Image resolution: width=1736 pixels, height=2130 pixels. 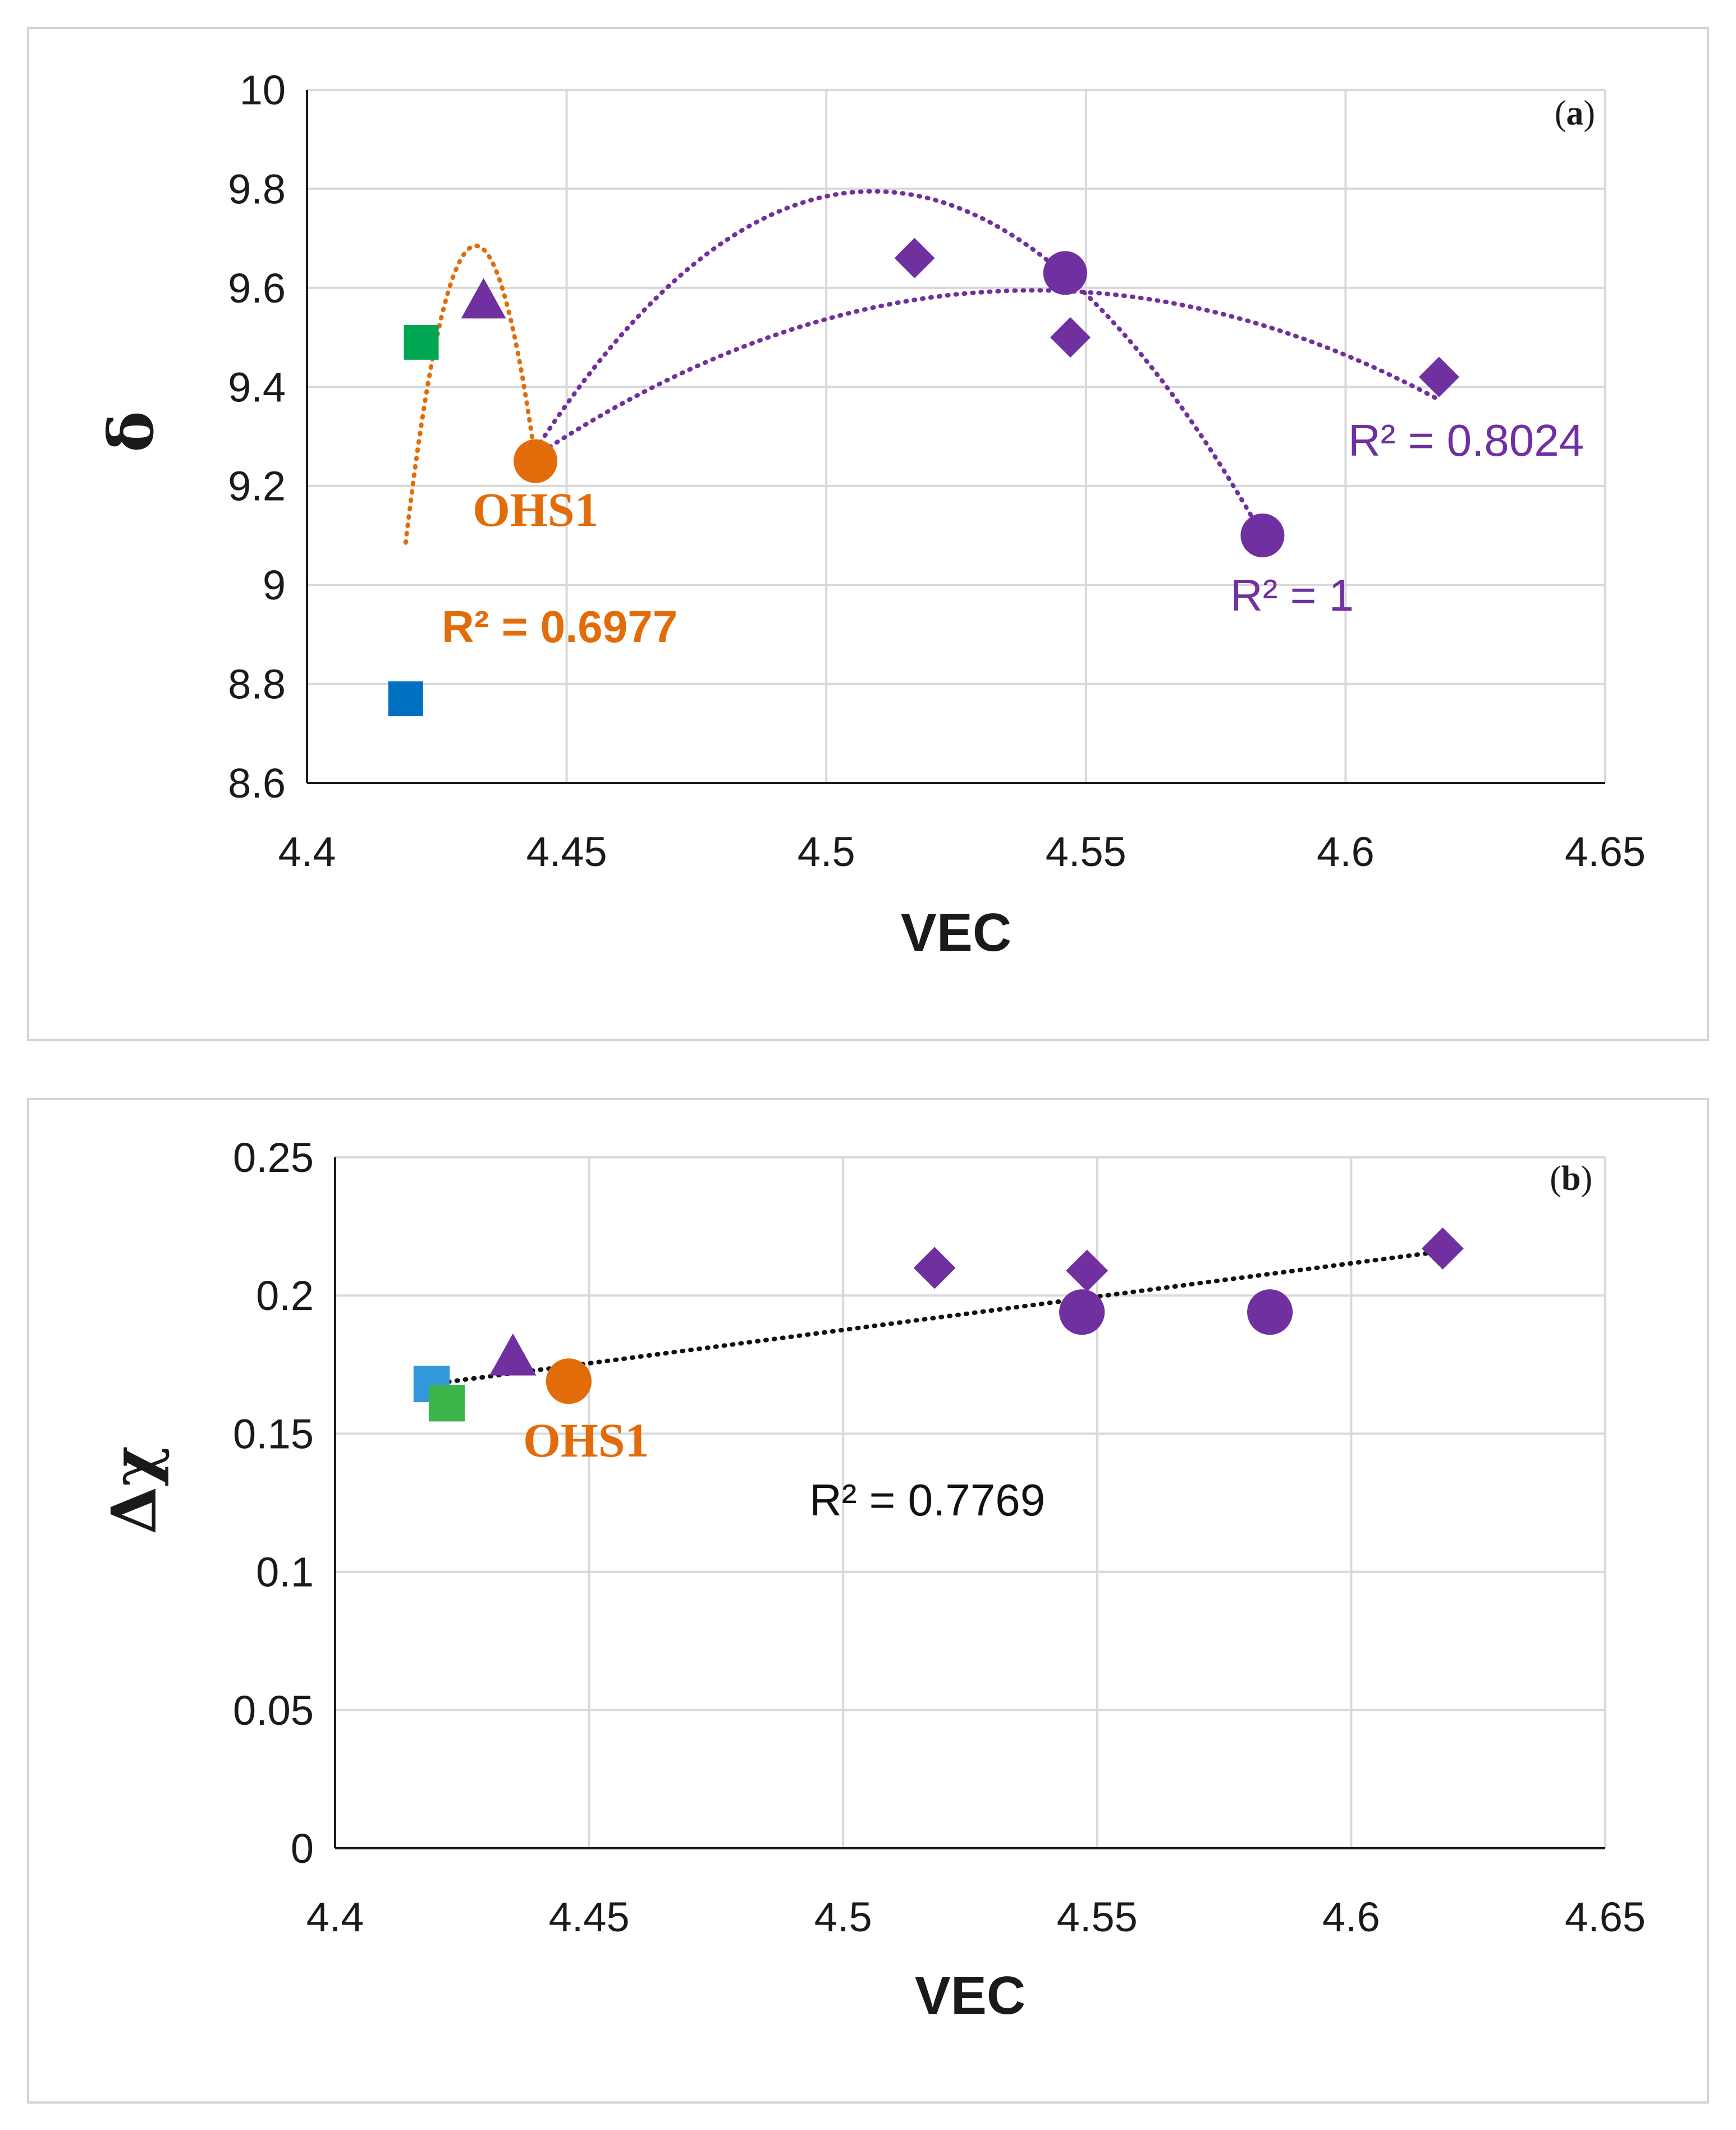 What do you see at coordinates (586, 1440) in the screenshot?
I see `chart-b-annotation-ohs1: OHS1` at bounding box center [586, 1440].